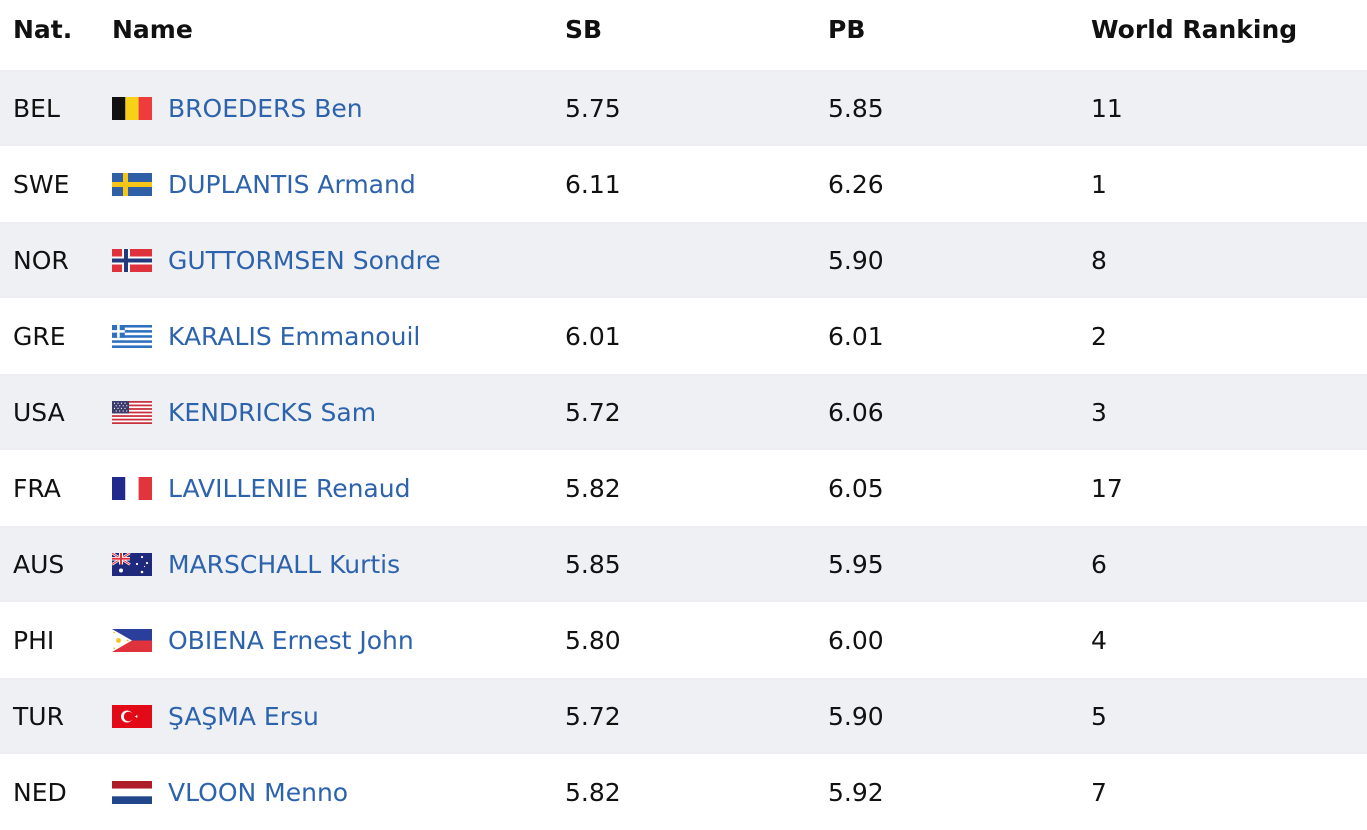 Image resolution: width=1367 pixels, height=830 pixels. What do you see at coordinates (132, 488) in the screenshot?
I see `france-flag-icon` at bounding box center [132, 488].